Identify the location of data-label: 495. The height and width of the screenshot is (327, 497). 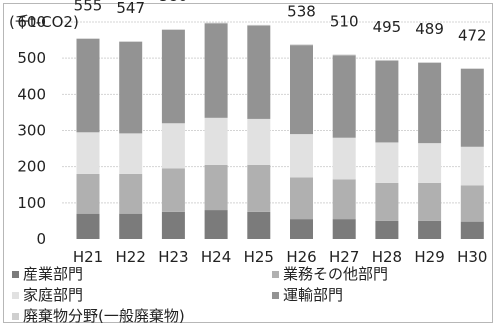
(387, 27).